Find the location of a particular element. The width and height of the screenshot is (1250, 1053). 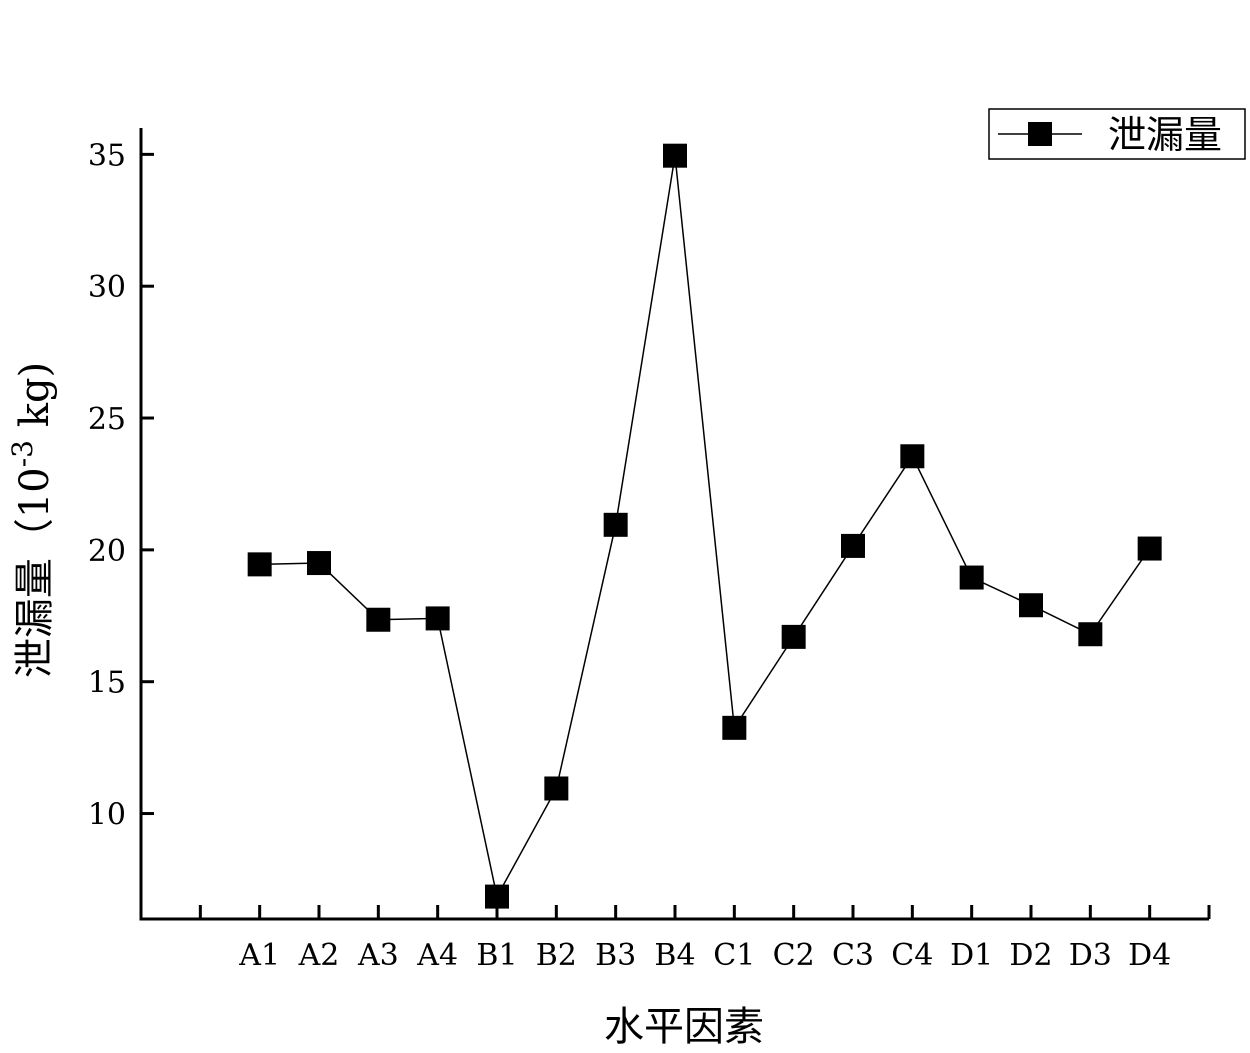

x-tick-label: B1 is located at coordinates (496, 955).